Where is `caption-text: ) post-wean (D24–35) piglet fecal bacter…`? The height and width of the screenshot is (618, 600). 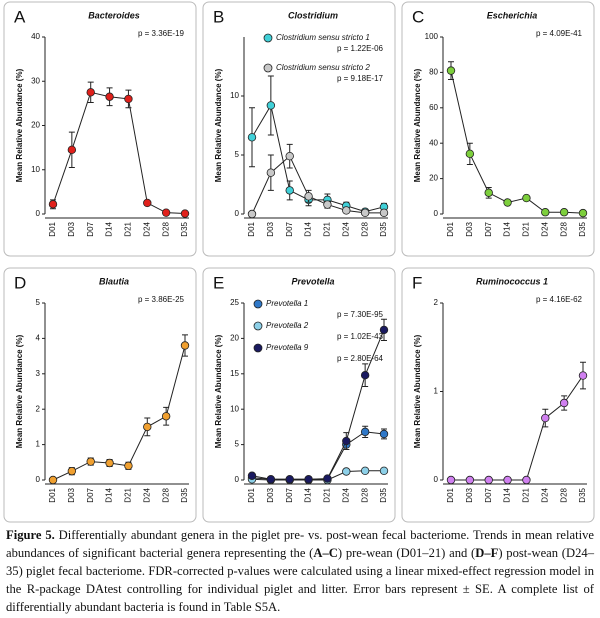
caption-text: ) post-wean (D24–35) piglet fecal bacter… is located at coordinates (300, 580).